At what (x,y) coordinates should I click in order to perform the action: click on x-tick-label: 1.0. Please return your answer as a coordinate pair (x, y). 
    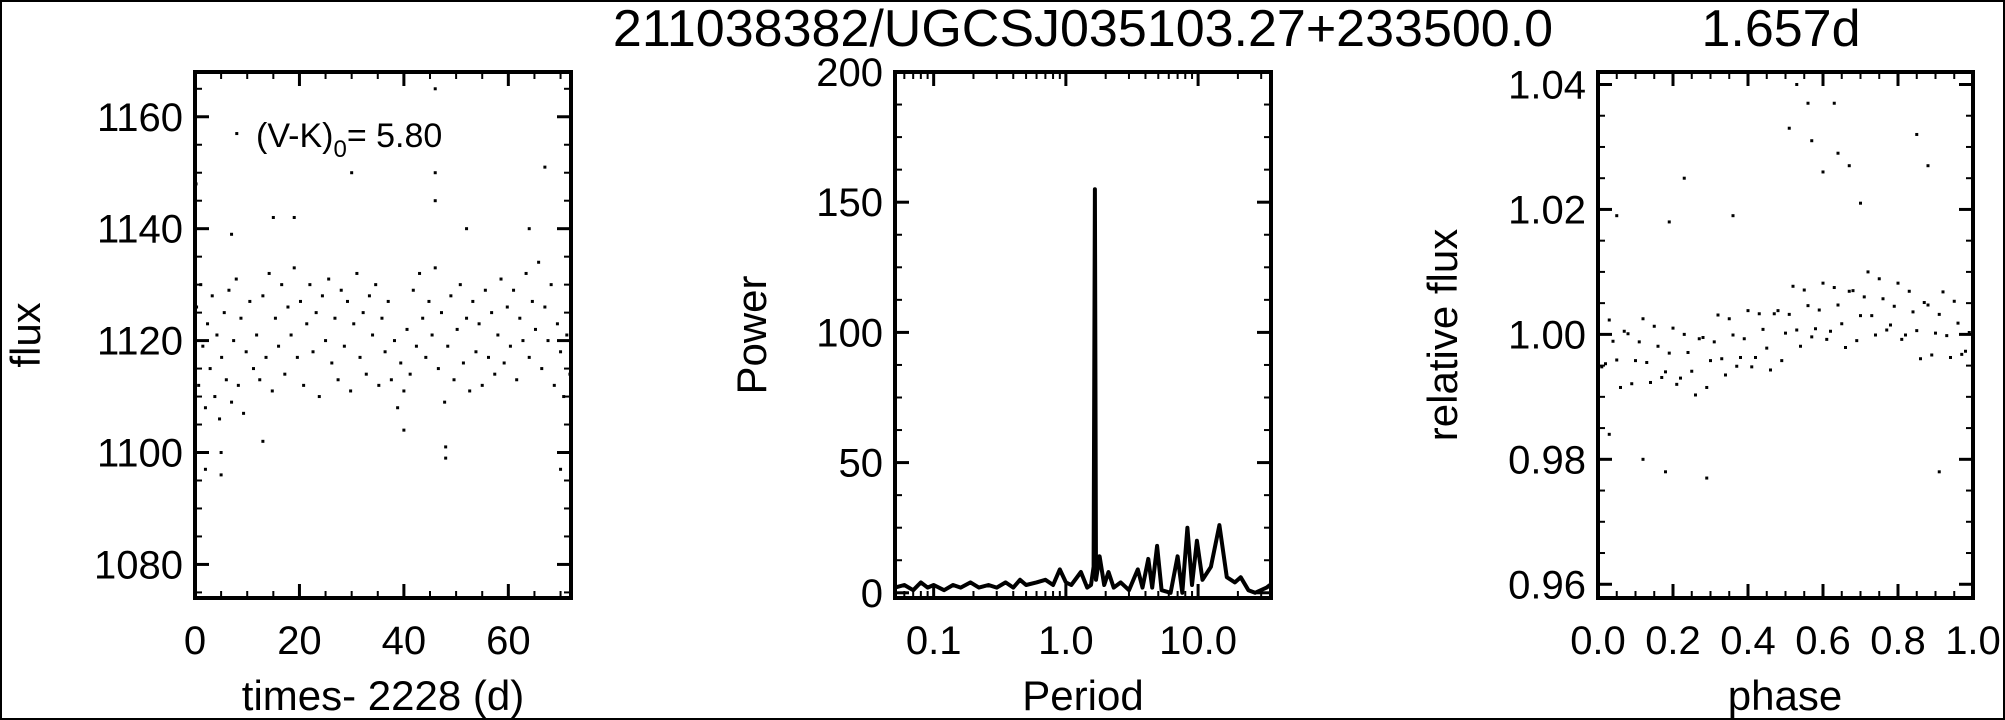
    Looking at the image, I should click on (1066, 641).